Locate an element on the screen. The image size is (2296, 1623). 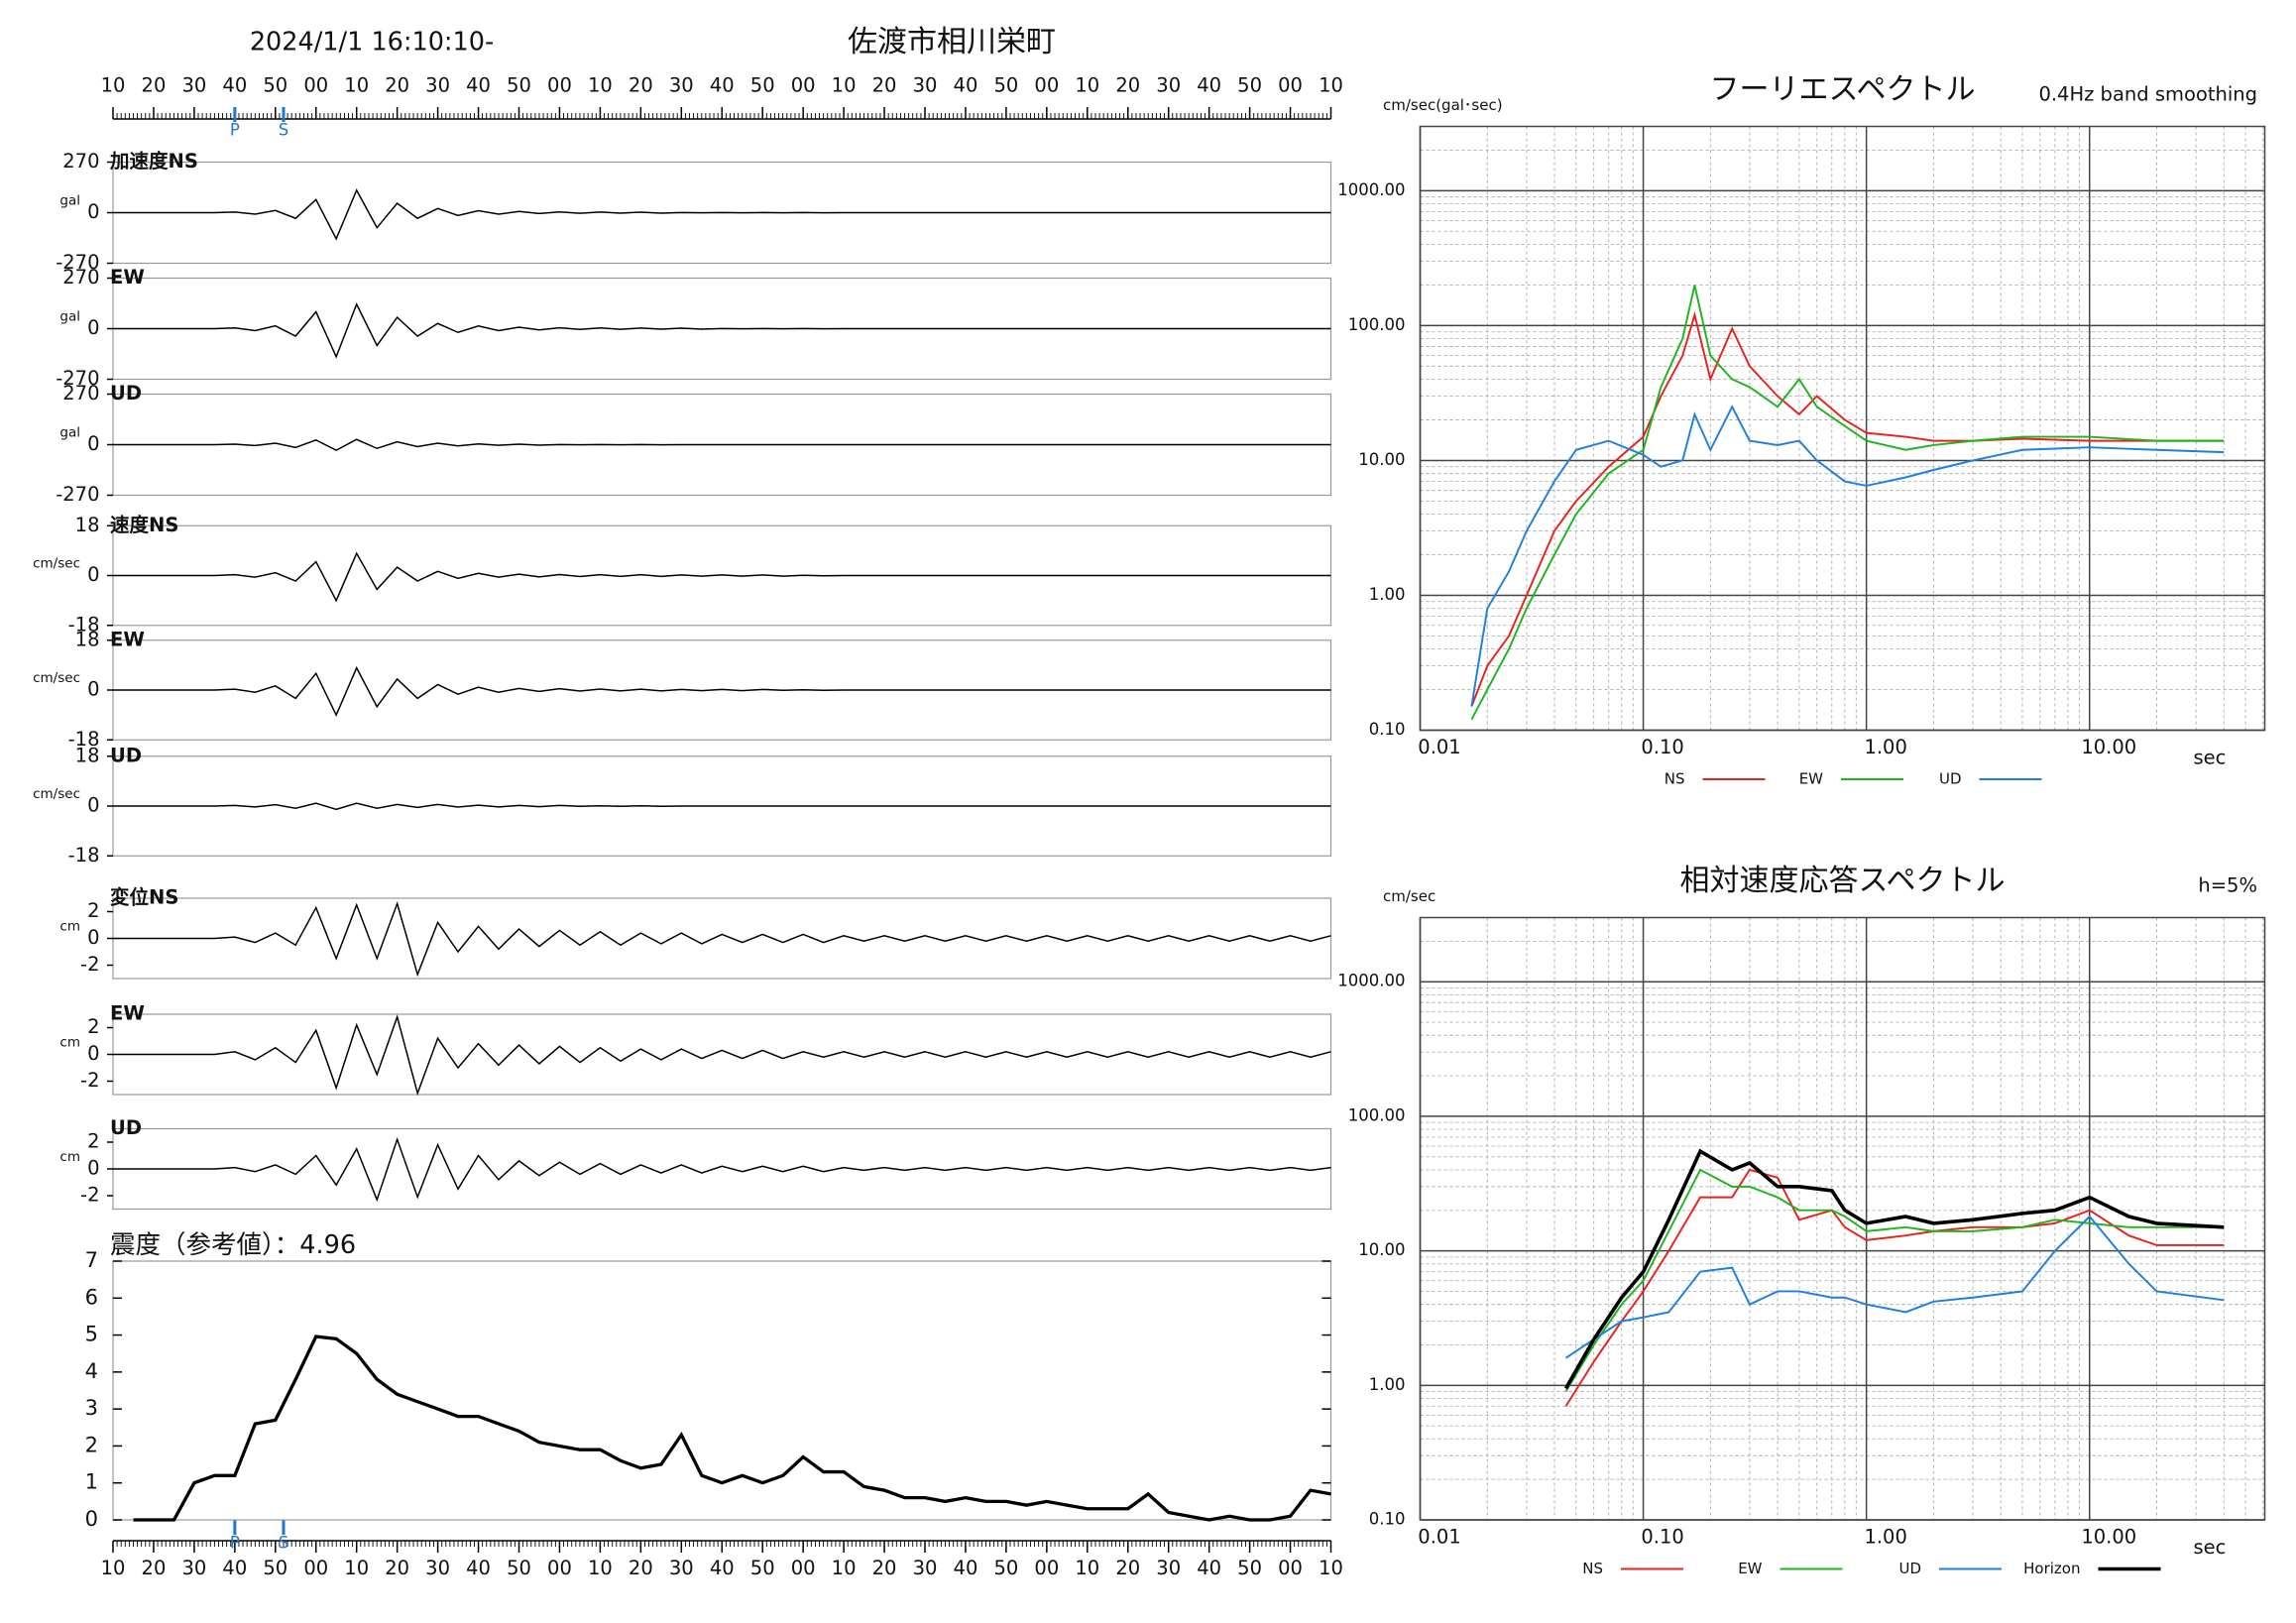
y-tick-label: 2 is located at coordinates (93, 1026).